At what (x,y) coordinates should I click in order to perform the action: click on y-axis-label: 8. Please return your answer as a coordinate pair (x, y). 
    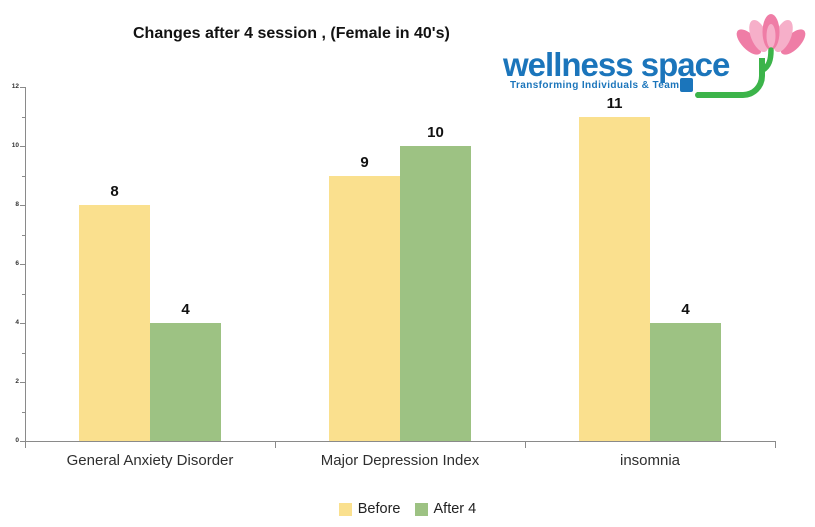
    Looking at the image, I should click on (17, 204).